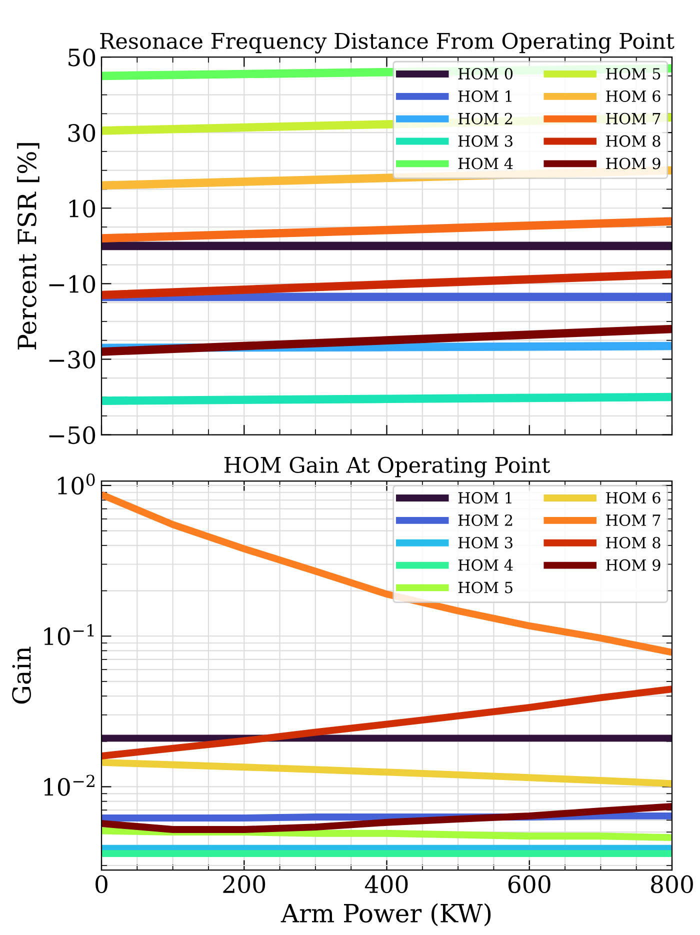 This screenshot has width=700, height=935. What do you see at coordinates (672, 884) in the screenshot?
I see `x-tick-label: 800` at bounding box center [672, 884].